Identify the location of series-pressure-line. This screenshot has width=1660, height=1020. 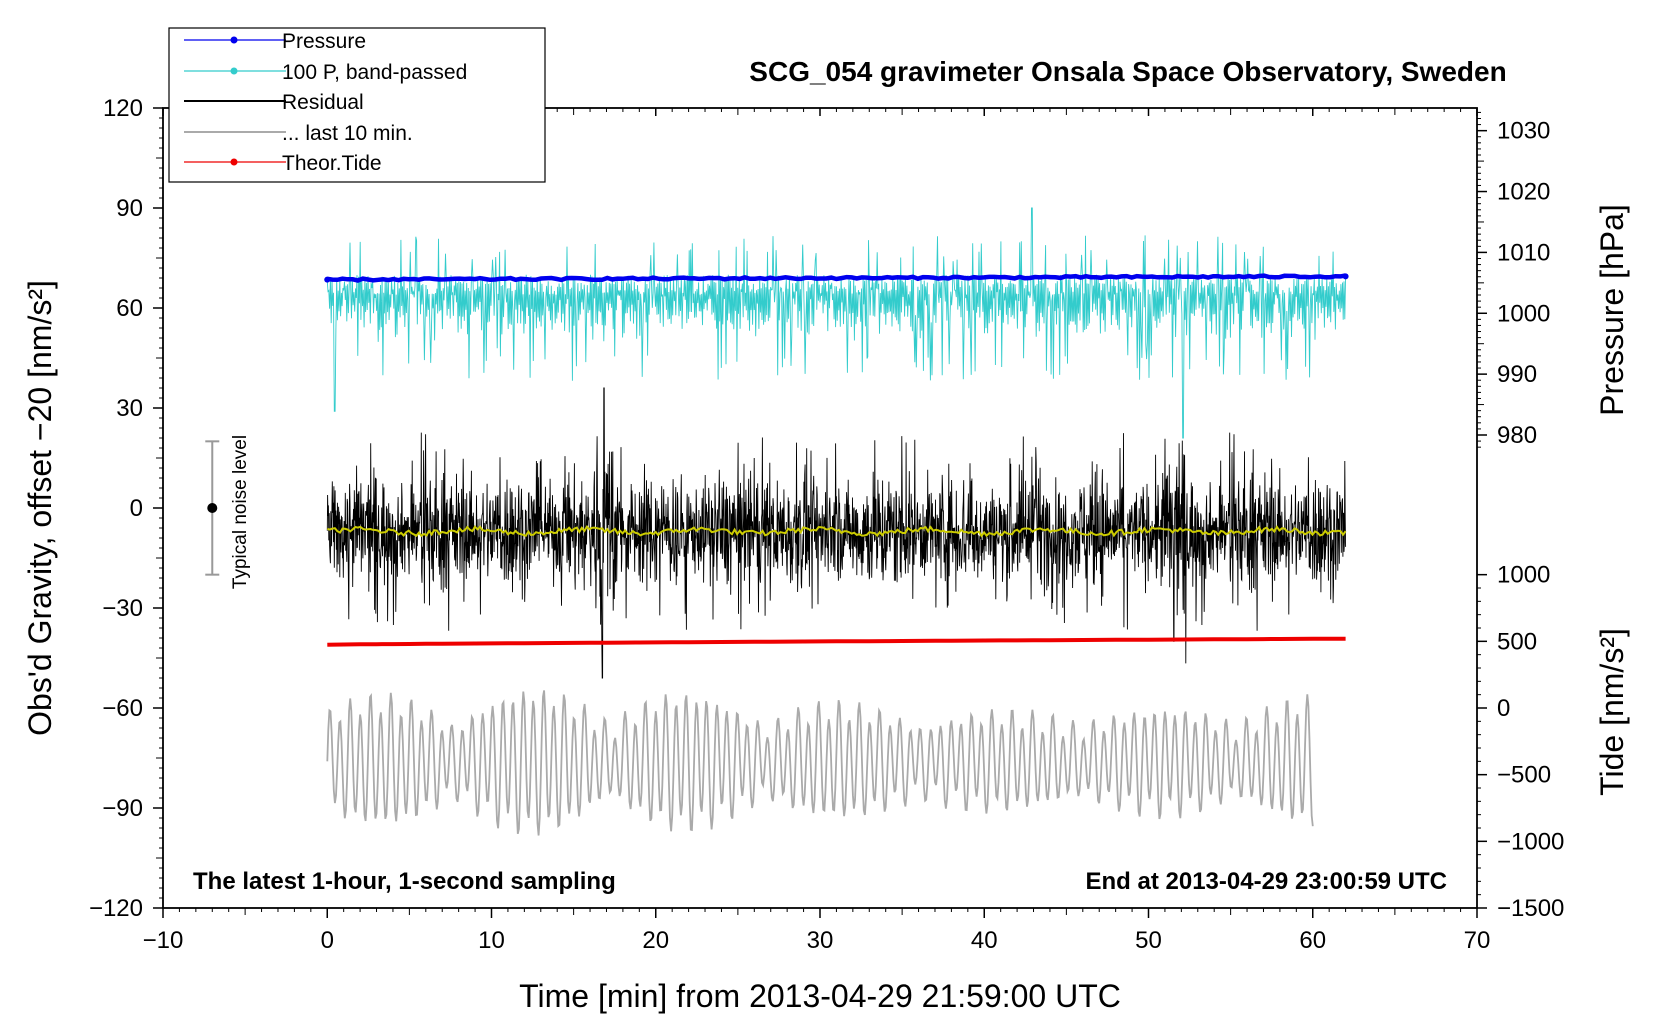
(836, 278).